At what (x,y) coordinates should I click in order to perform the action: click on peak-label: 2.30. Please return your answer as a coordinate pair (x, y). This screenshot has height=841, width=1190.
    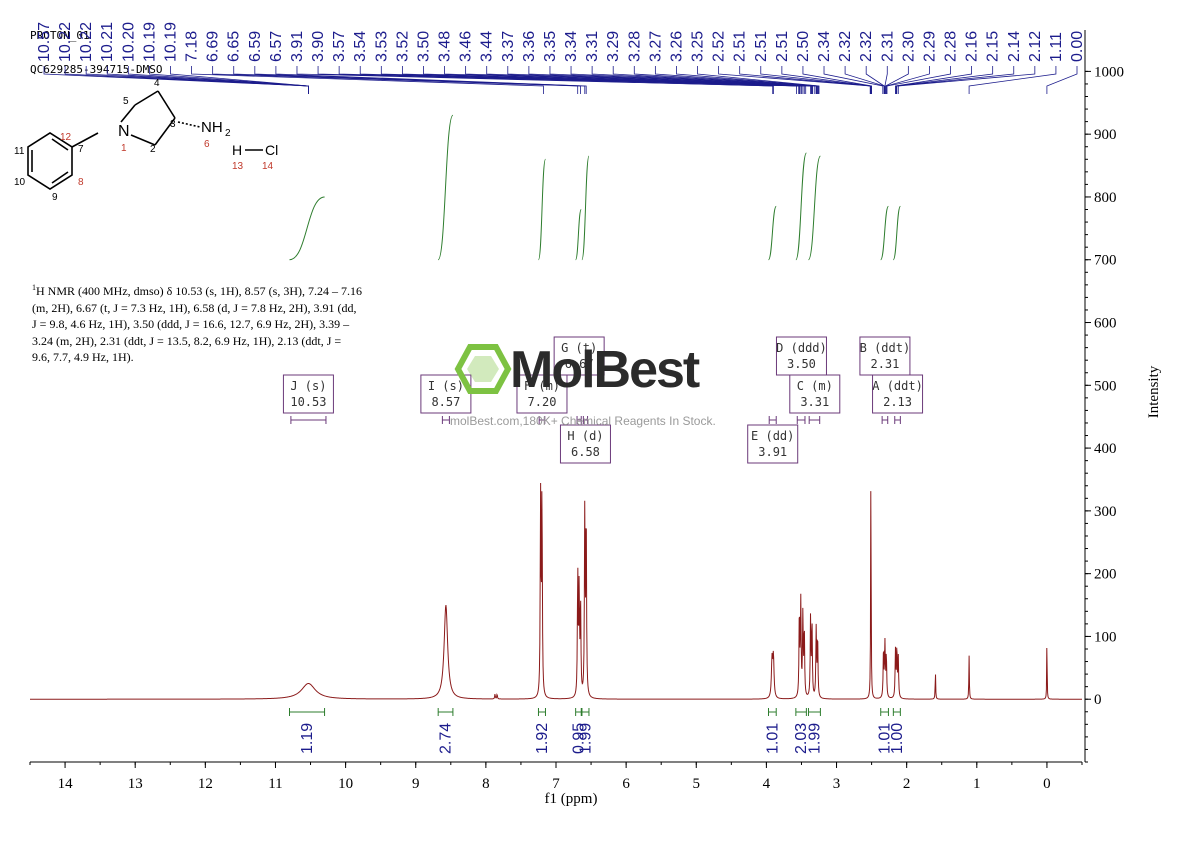
    Looking at the image, I should click on (908, 46).